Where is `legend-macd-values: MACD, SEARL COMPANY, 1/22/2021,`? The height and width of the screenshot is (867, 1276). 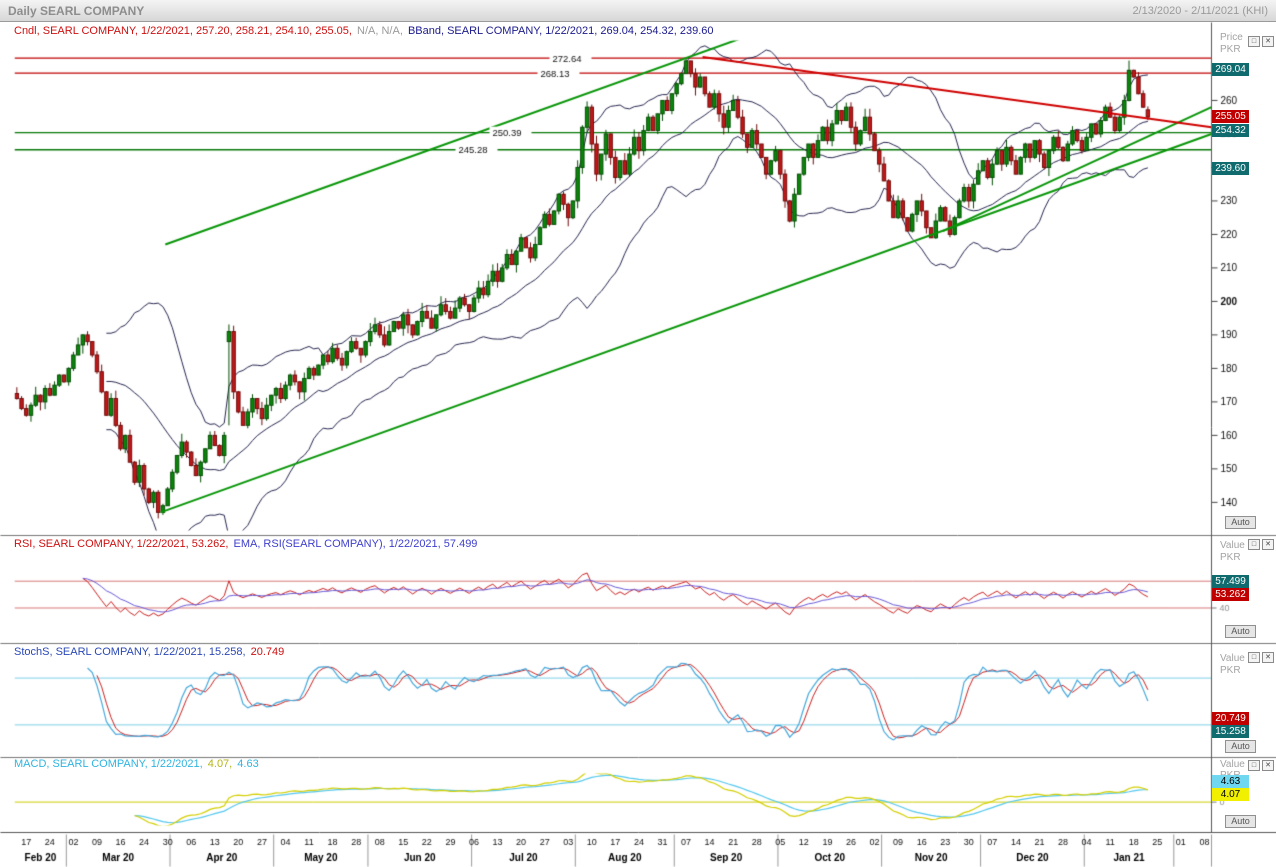 legend-macd-values: MACD, SEARL COMPANY, 1/22/2021, is located at coordinates (110, 764).